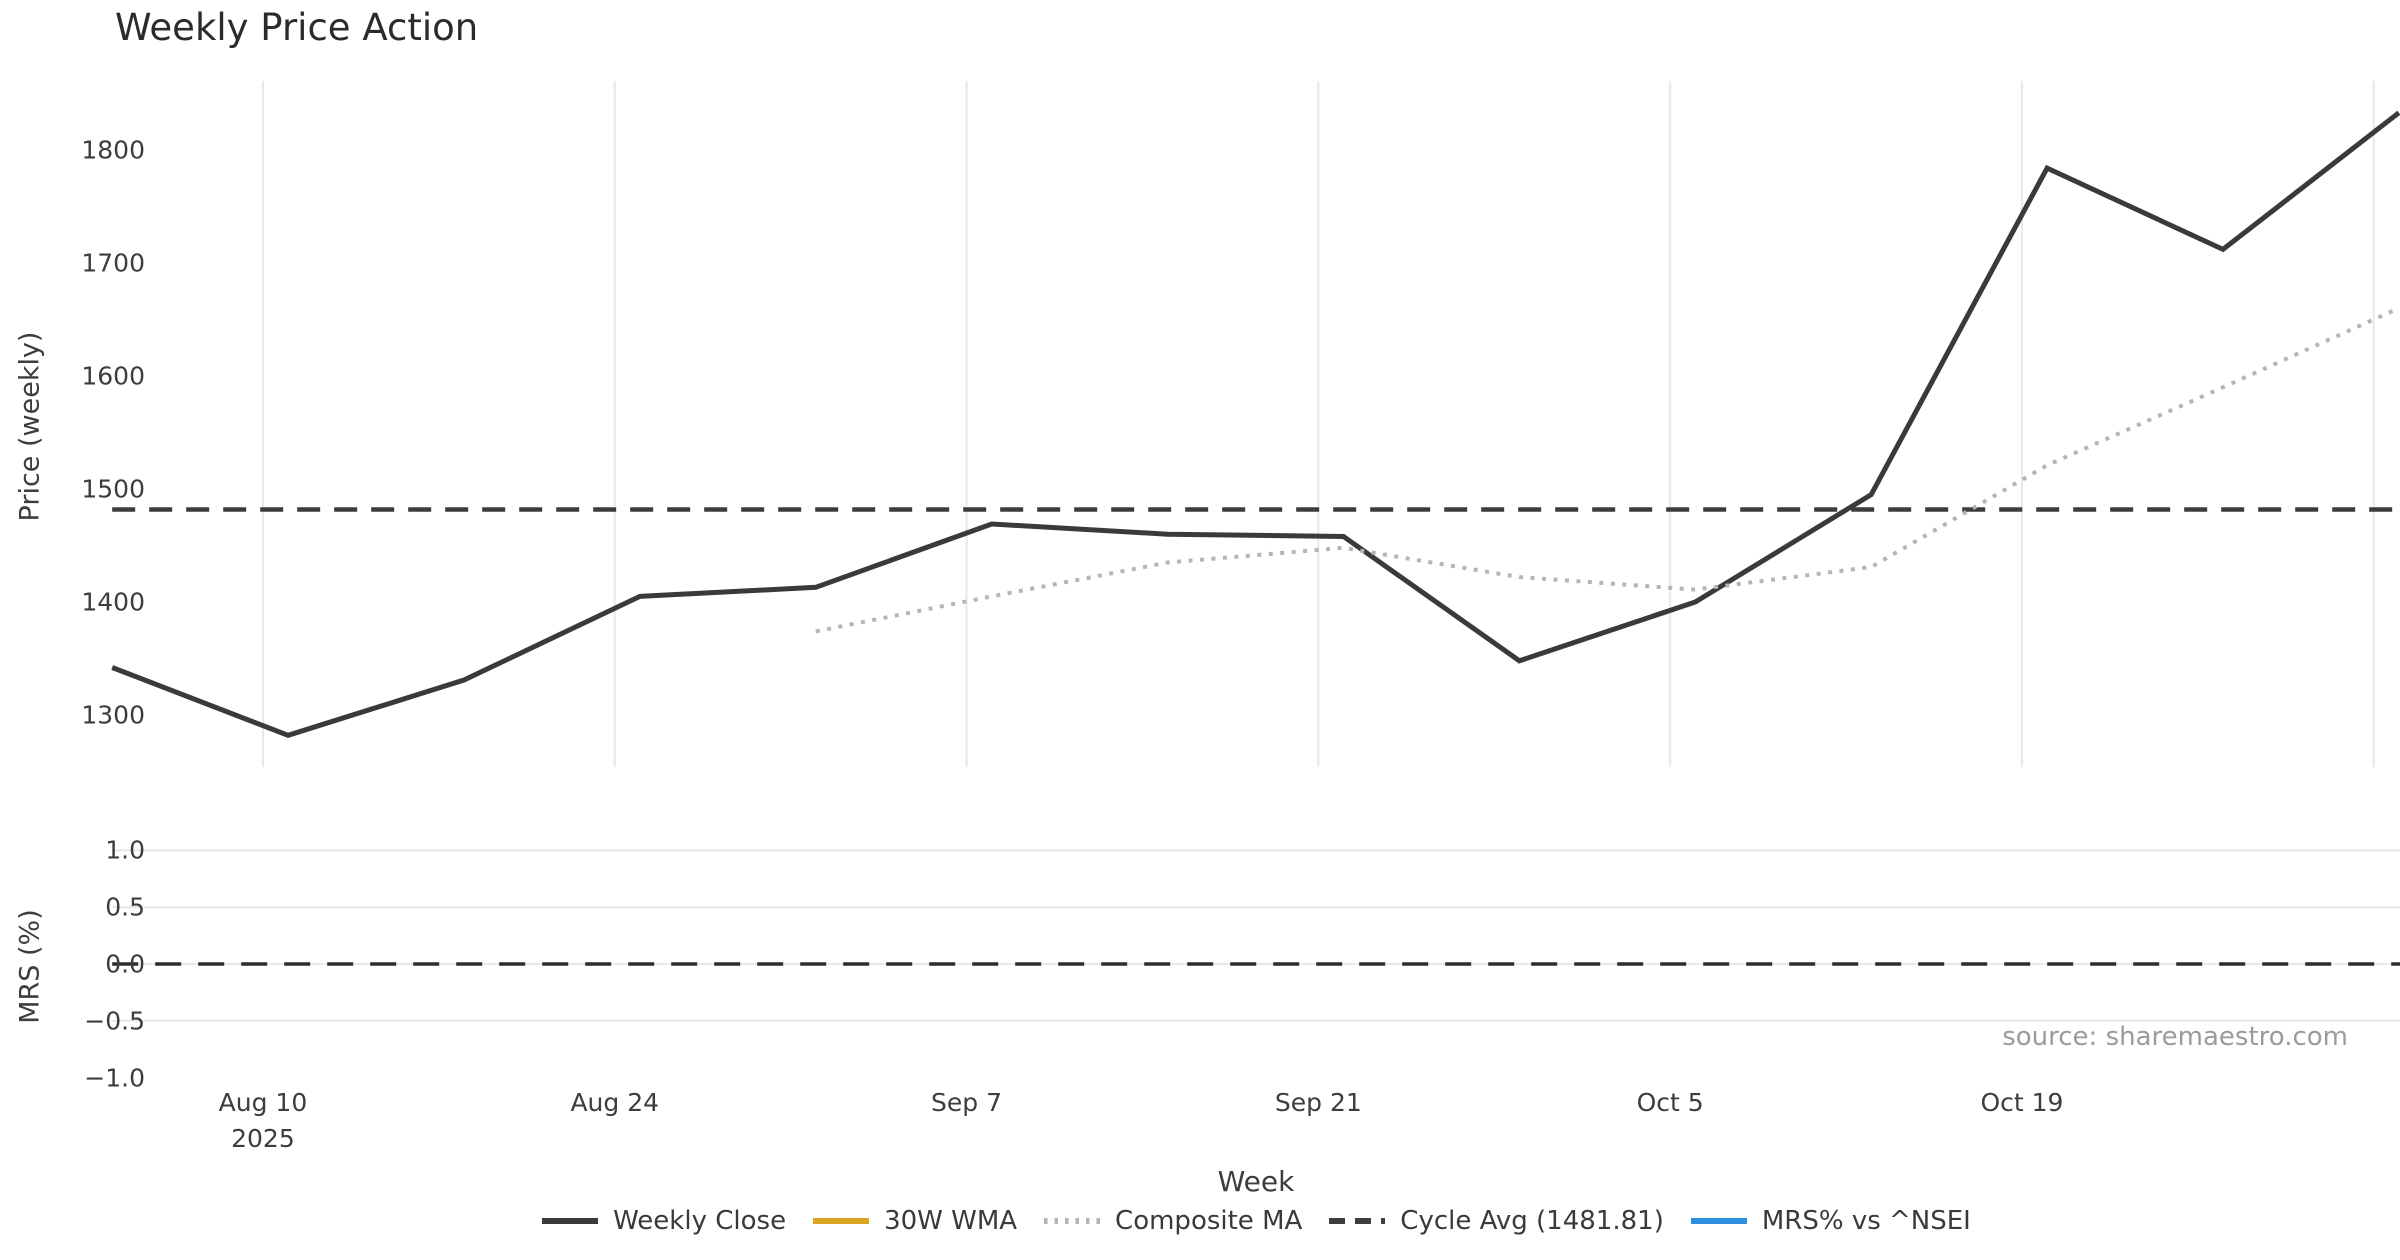 Image resolution: width=2400 pixels, height=1260 pixels. I want to click on x-tick: Oct 19, so click(2022, 1102).